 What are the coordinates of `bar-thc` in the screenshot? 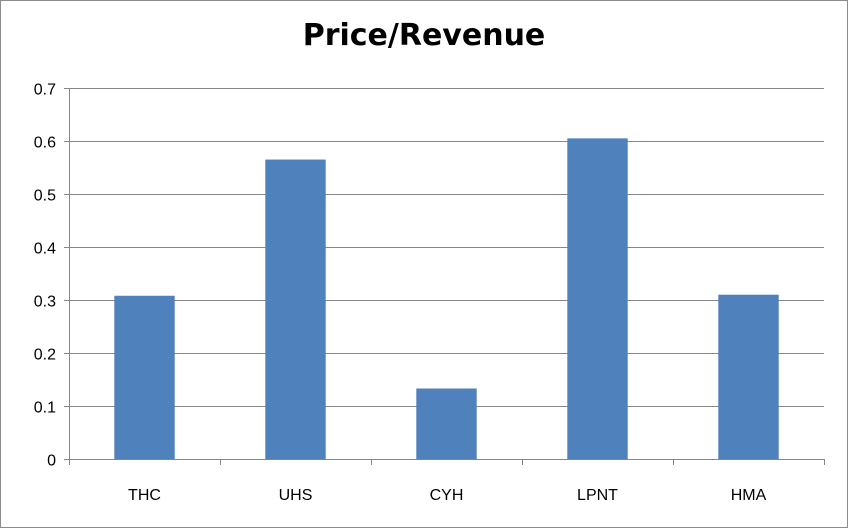 It's located at (144, 377).